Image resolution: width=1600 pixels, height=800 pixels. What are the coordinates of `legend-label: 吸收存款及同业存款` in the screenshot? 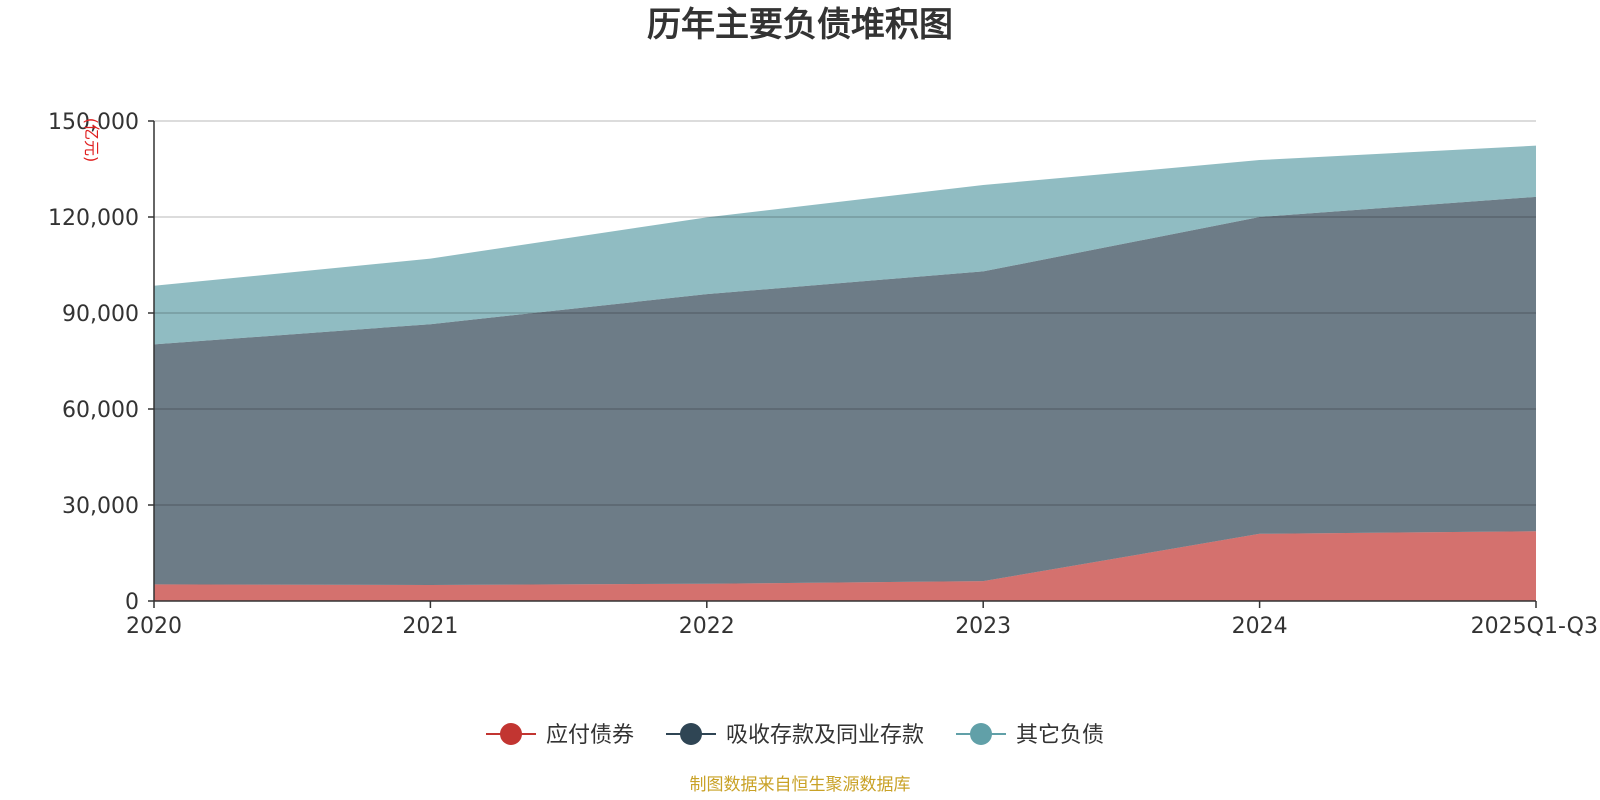 It's located at (825, 735).